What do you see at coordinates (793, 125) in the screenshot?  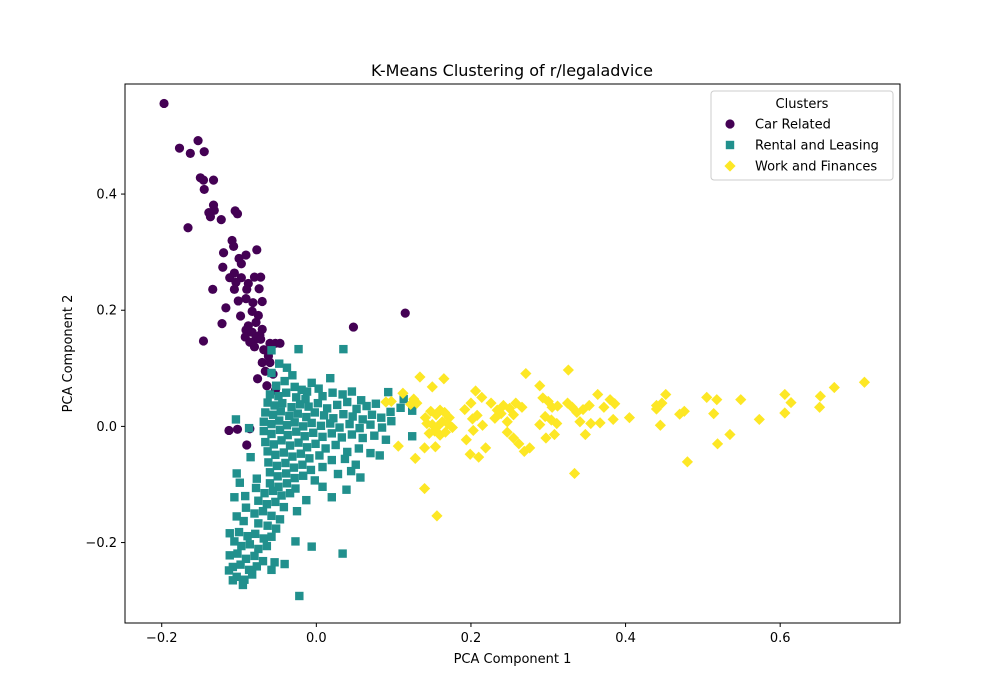 I see `legend-label: Car Related` at bounding box center [793, 125].